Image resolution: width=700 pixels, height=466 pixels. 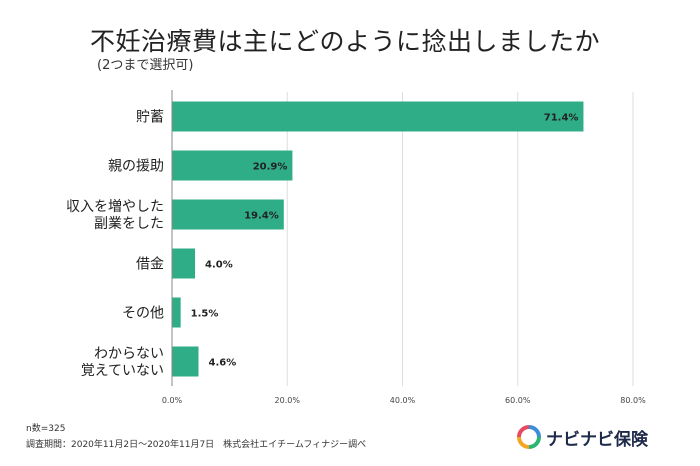 What do you see at coordinates (46, 429) in the screenshot?
I see `sample-size-note: n数=325` at bounding box center [46, 429].